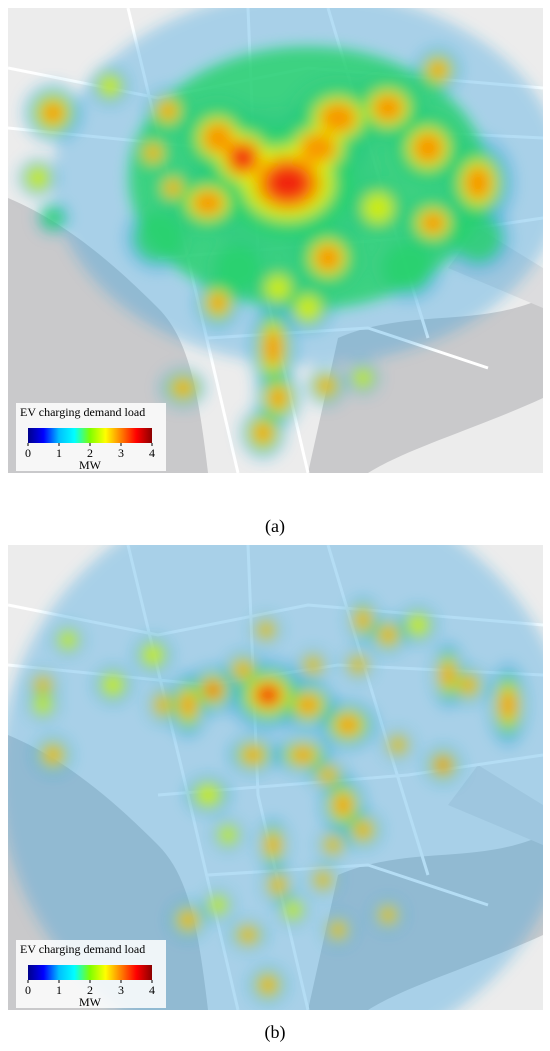 The image size is (550, 1051). What do you see at coordinates (275, 526) in the screenshot?
I see `panel-label: (a)` at bounding box center [275, 526].